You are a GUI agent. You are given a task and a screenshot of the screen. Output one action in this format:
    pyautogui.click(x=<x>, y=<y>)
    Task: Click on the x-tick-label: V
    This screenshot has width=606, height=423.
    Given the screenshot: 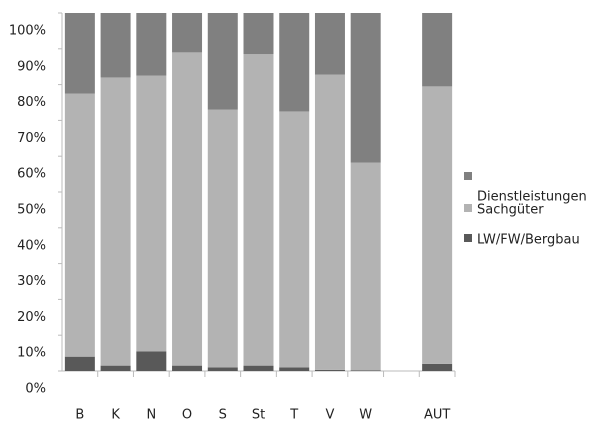 What is the action you would take?
    pyautogui.click(x=330, y=415)
    